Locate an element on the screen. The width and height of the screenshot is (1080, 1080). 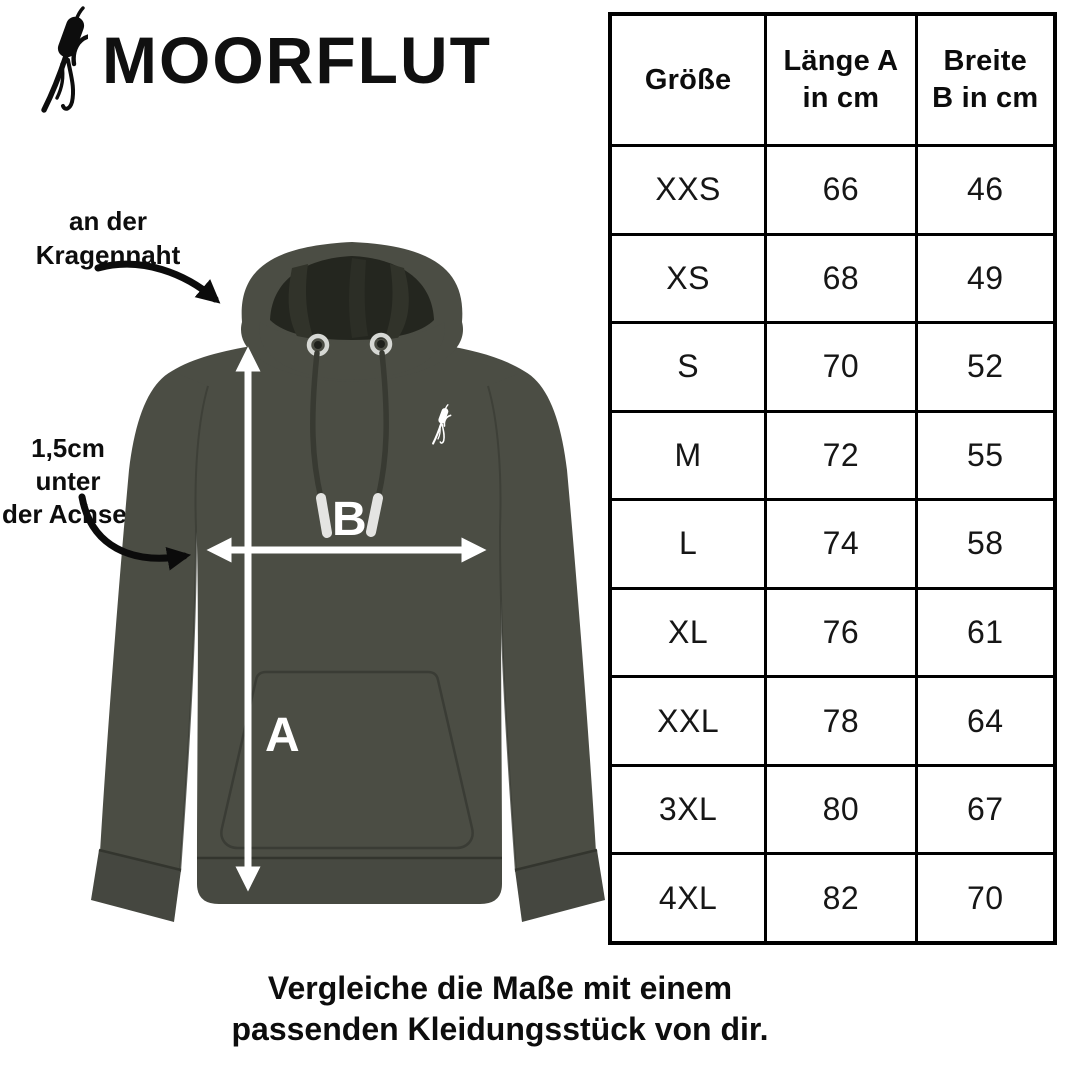
width-cell: 49 is located at coordinates (983, 277).